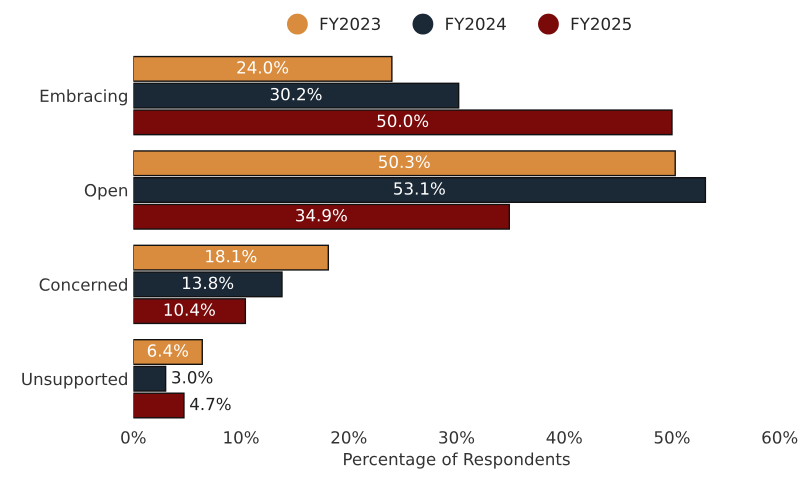  I want to click on data-label: 18.1%, so click(231, 256).